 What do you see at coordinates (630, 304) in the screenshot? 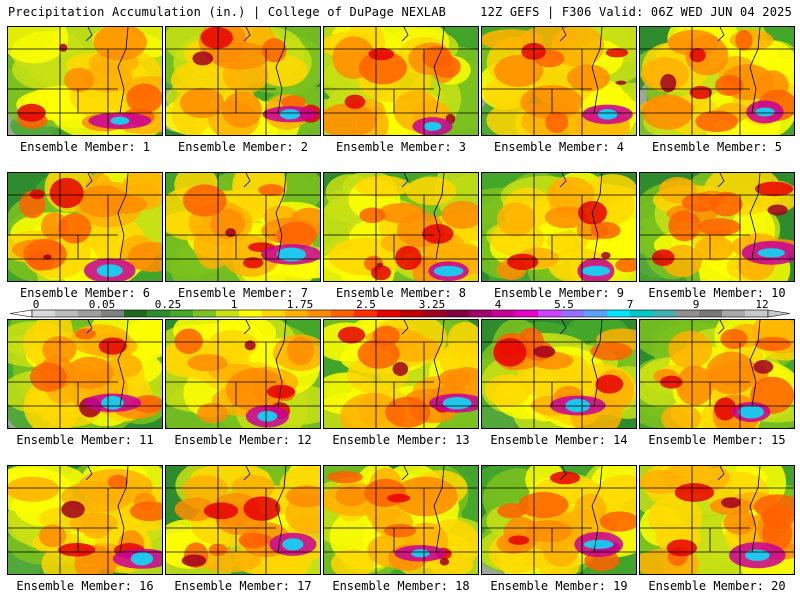
I see `colorbar-tick-label: 7` at bounding box center [630, 304].